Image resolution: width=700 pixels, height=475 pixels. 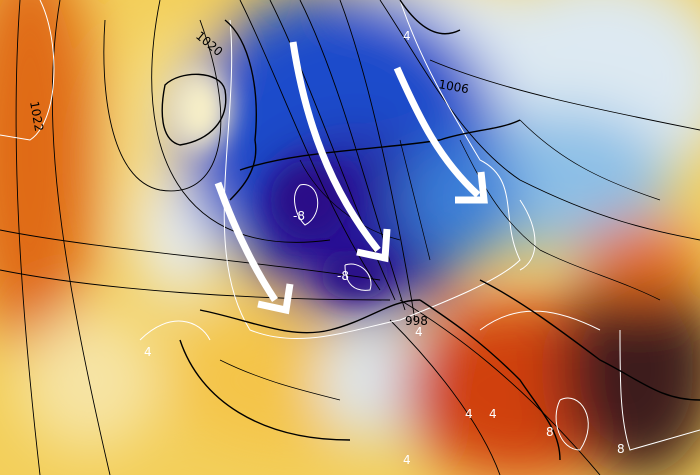 I want to click on arrow-east-head, so click(x=471, y=187).